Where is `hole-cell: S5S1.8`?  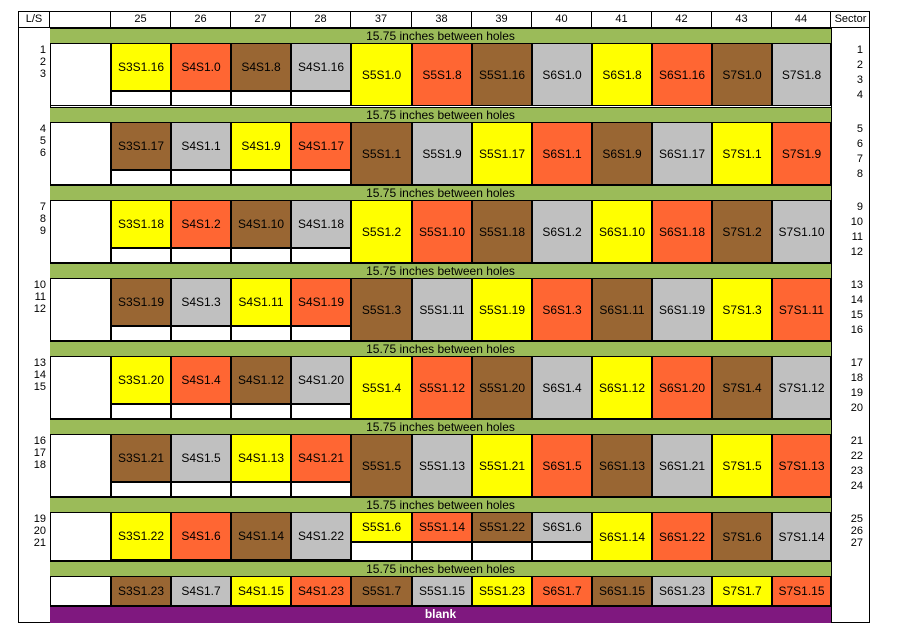 hole-cell: S5S1.8 is located at coordinates (442, 74).